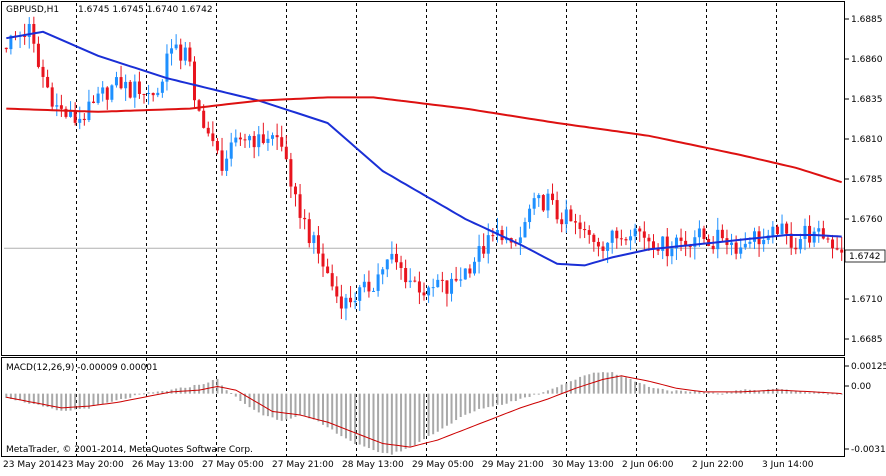  I want to click on y-tick-label: 1.6885, so click(867, 20).